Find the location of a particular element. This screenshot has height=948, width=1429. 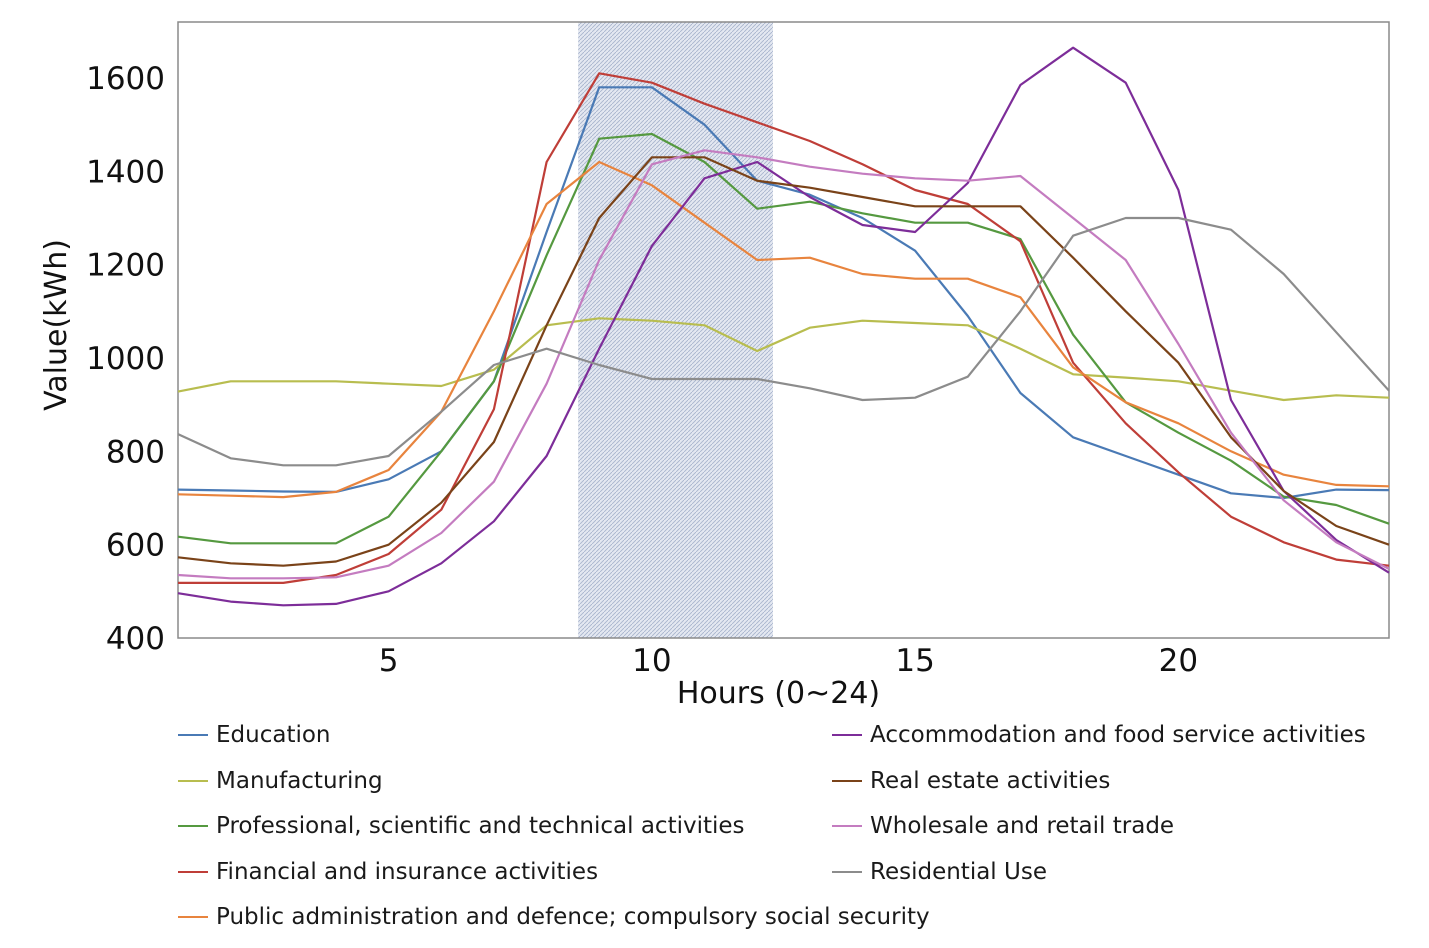

y-tick-label: 800 is located at coordinates (135, 452).